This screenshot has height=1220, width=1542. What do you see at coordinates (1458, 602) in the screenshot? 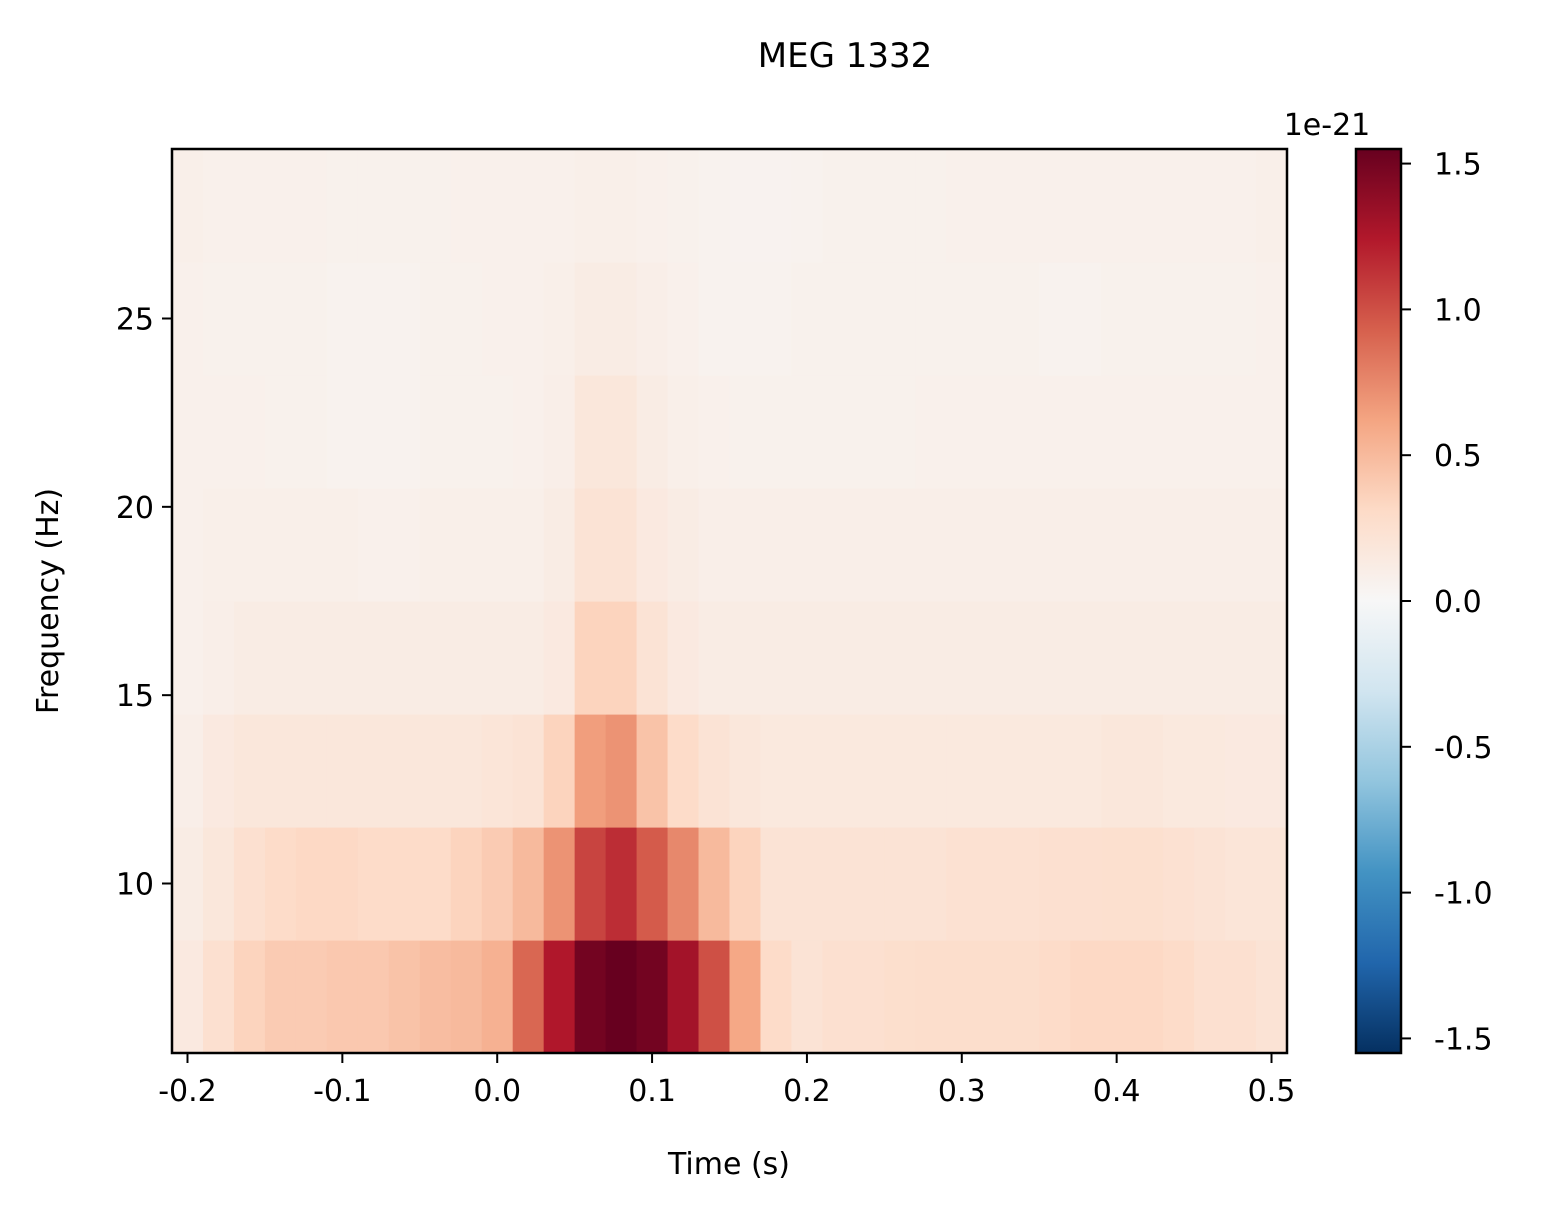
I see `colorbar-tick-label: 0.0` at bounding box center [1458, 602].